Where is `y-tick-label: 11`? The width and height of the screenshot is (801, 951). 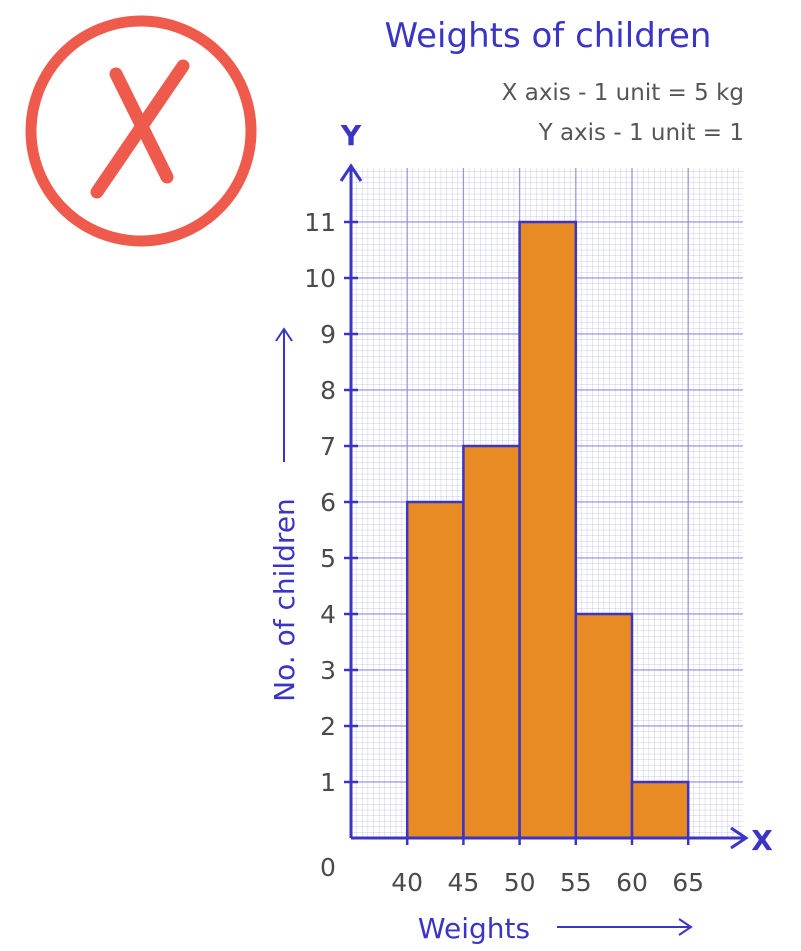
y-tick-label: 11 is located at coordinates (320, 222).